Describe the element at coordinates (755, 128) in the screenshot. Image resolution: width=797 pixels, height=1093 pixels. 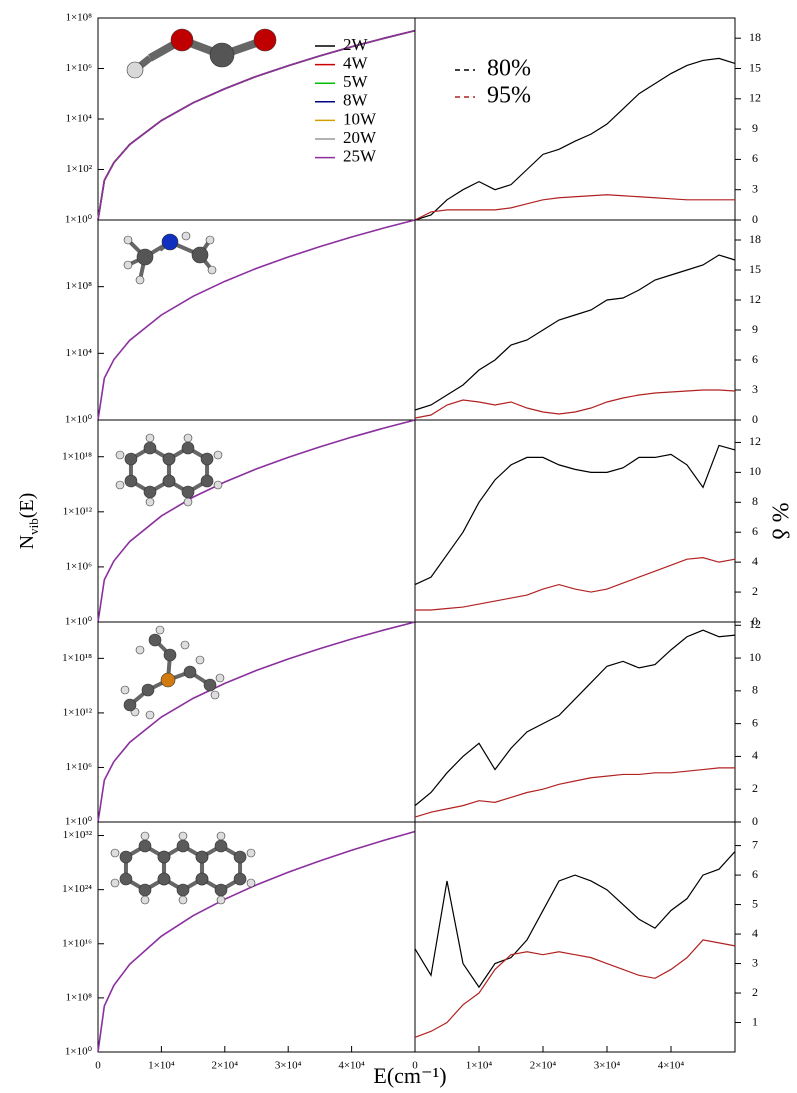
I see `y-tick-label: 9` at that location.